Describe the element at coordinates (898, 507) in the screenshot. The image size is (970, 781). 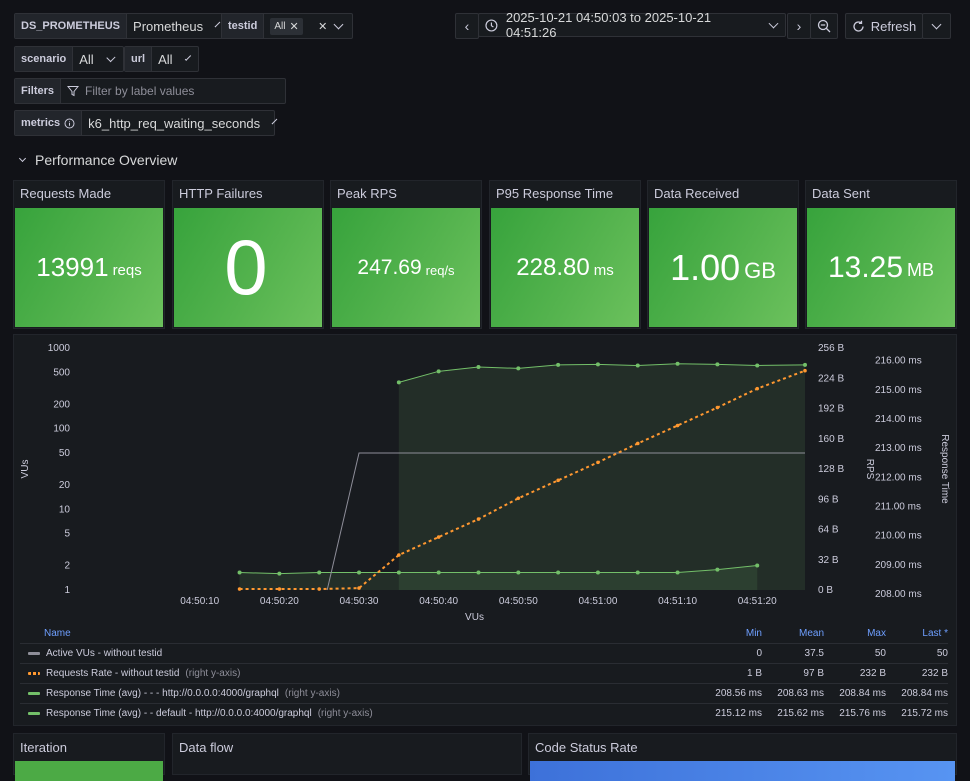
I see `y-right2-tick-label: 211.00 ms` at that location.